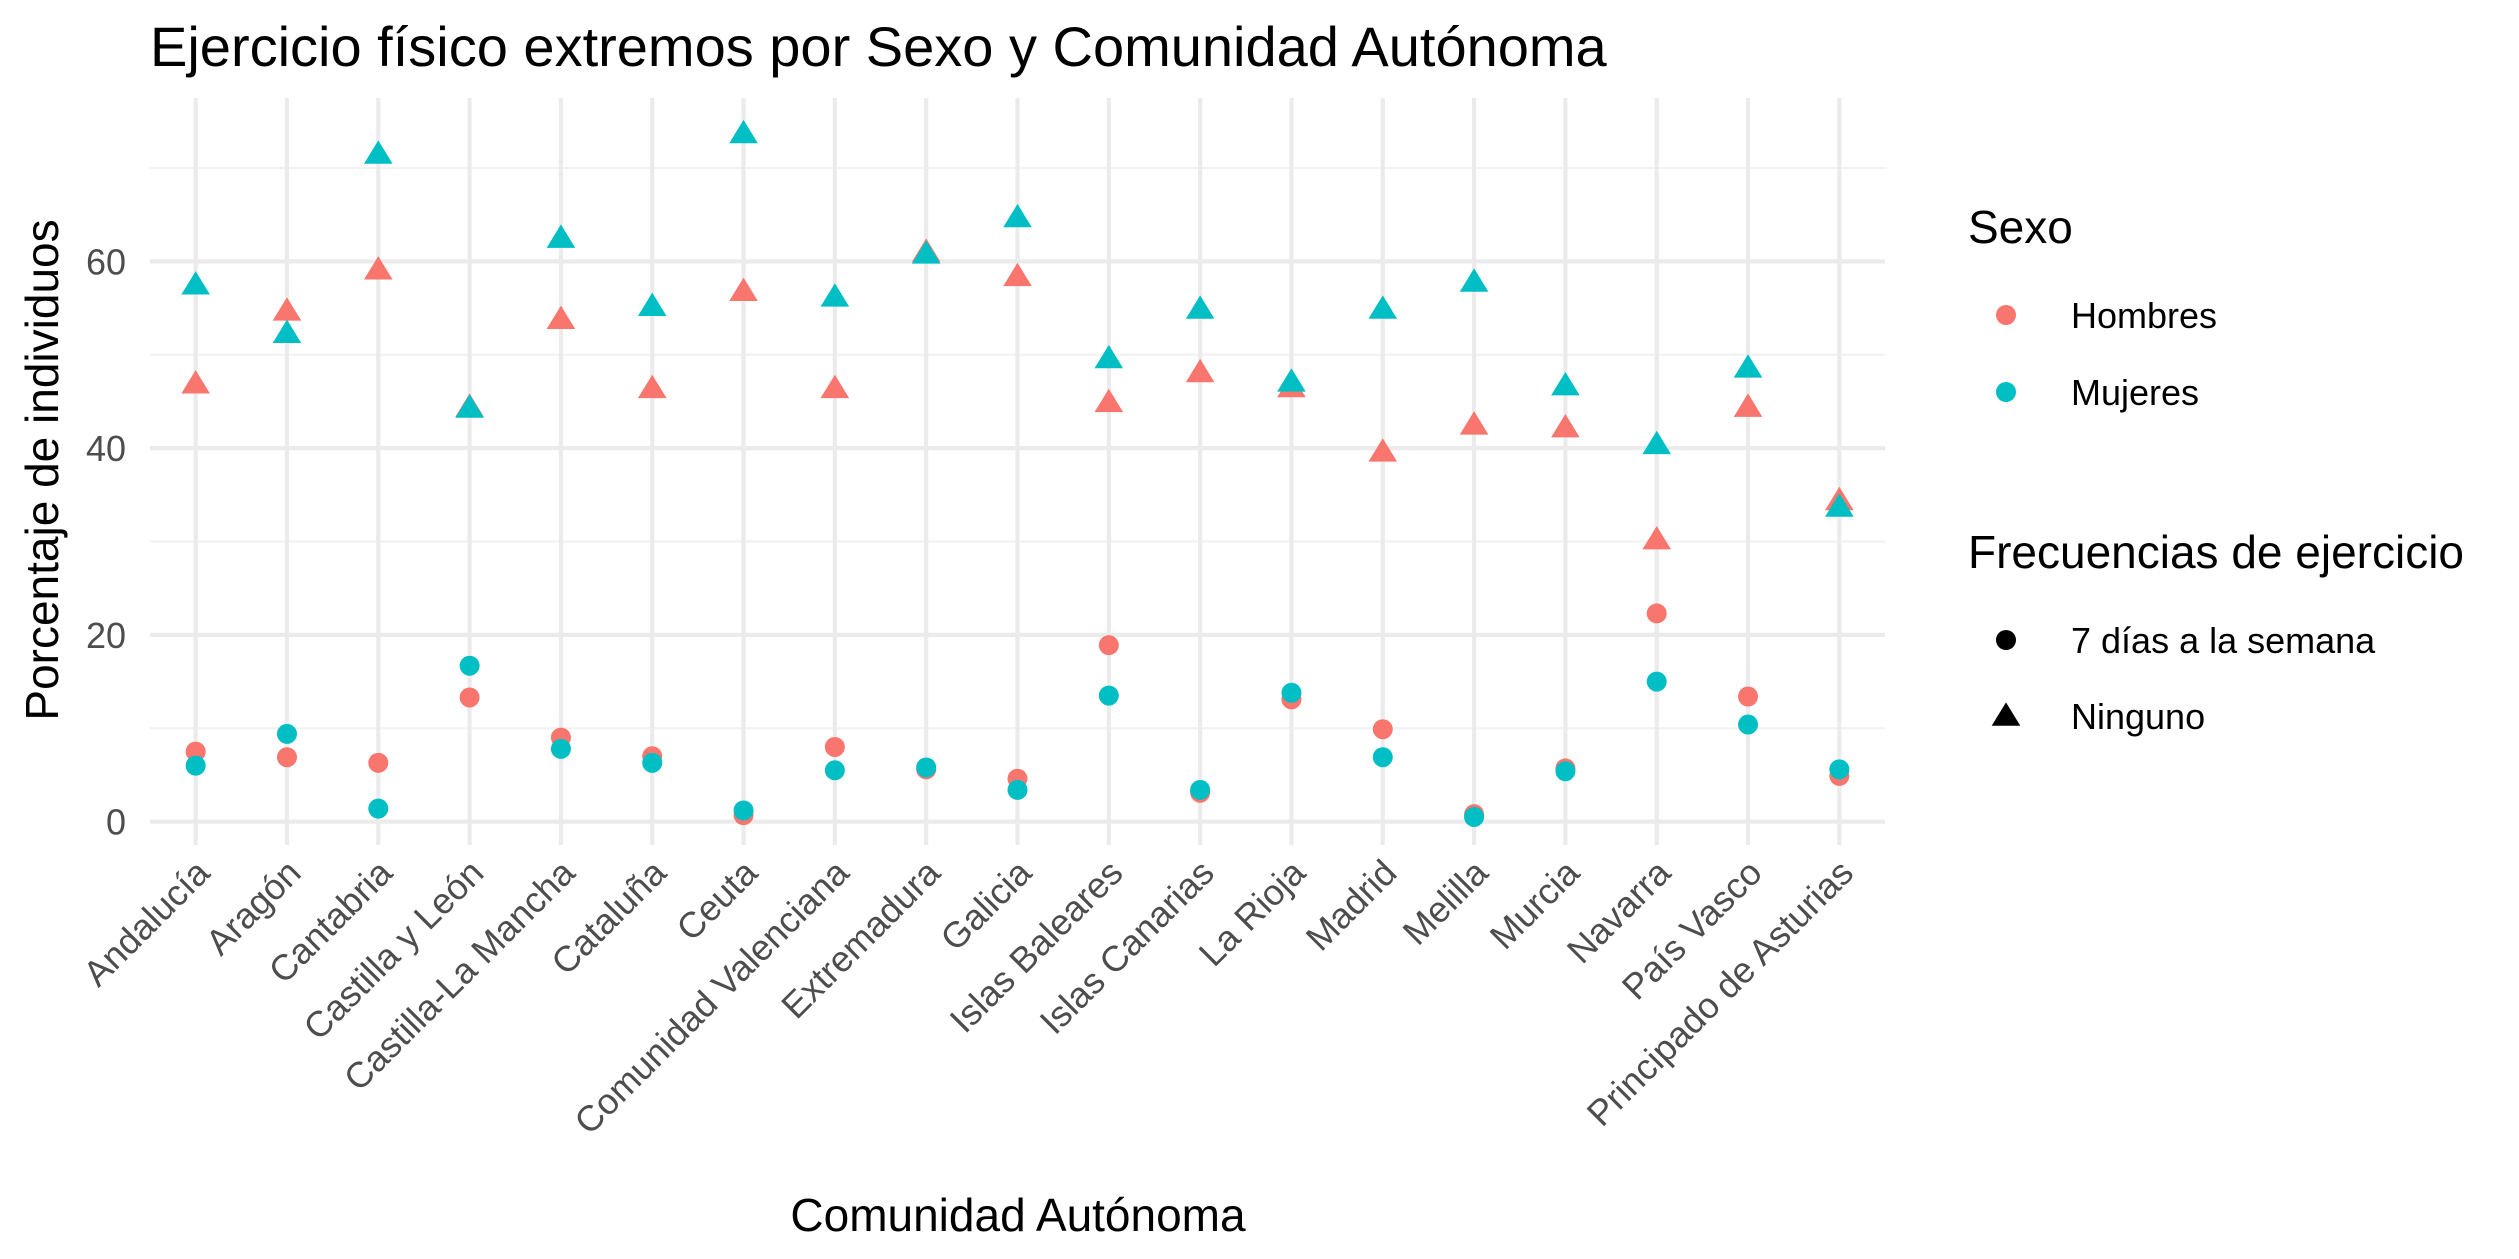  Describe the element at coordinates (2020, 227) in the screenshot. I see `legend-title: Sexo` at that location.